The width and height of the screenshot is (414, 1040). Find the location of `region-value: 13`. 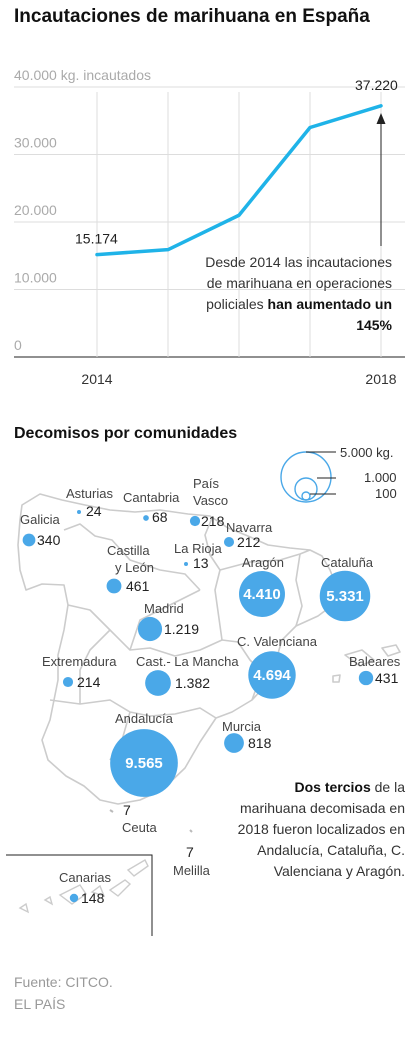

region-value: 13 is located at coordinates (201, 563).